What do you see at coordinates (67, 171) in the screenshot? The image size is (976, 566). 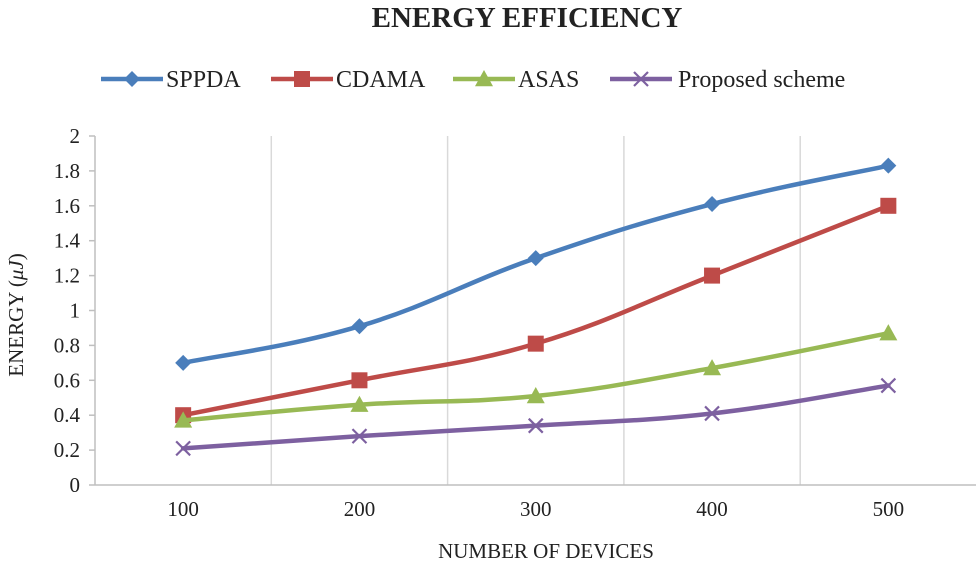 I see `y-tick-label: 1.8` at bounding box center [67, 171].